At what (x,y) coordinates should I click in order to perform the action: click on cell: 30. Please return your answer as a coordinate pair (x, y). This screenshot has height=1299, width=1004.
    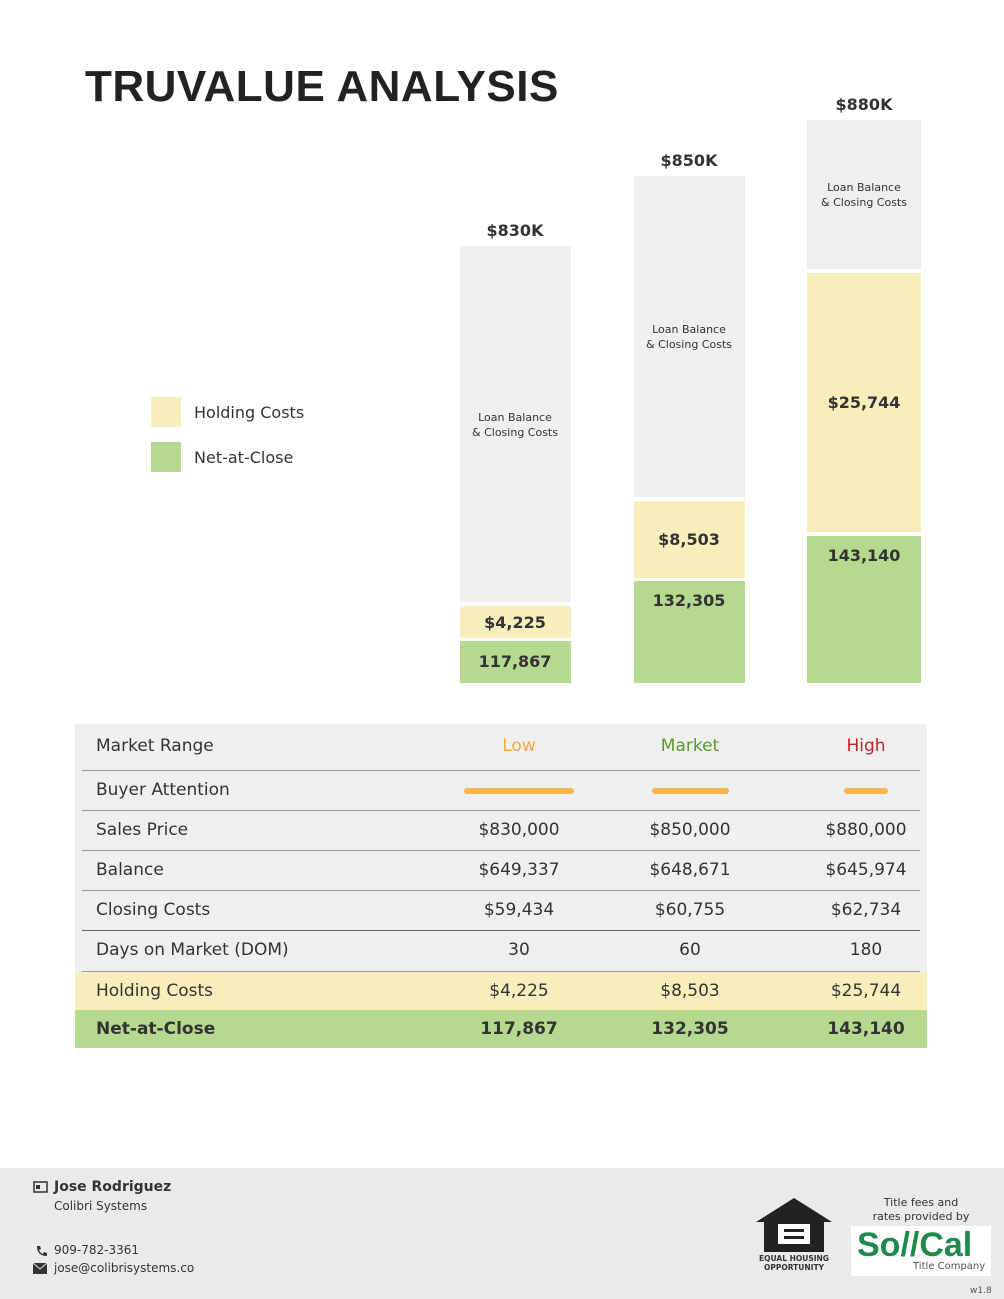
    Looking at the image, I should click on (519, 950).